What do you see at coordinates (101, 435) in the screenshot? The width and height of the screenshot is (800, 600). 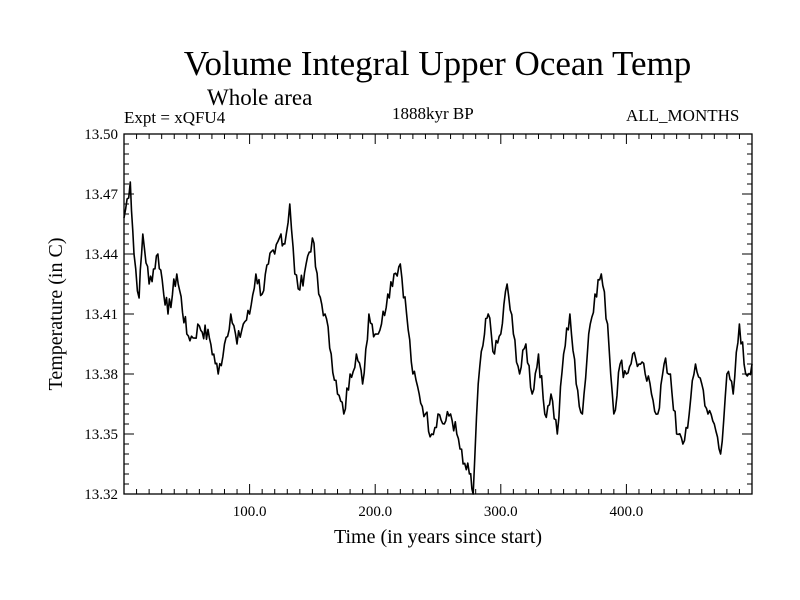 I see `y-tick-label: 13.35` at bounding box center [101, 435].